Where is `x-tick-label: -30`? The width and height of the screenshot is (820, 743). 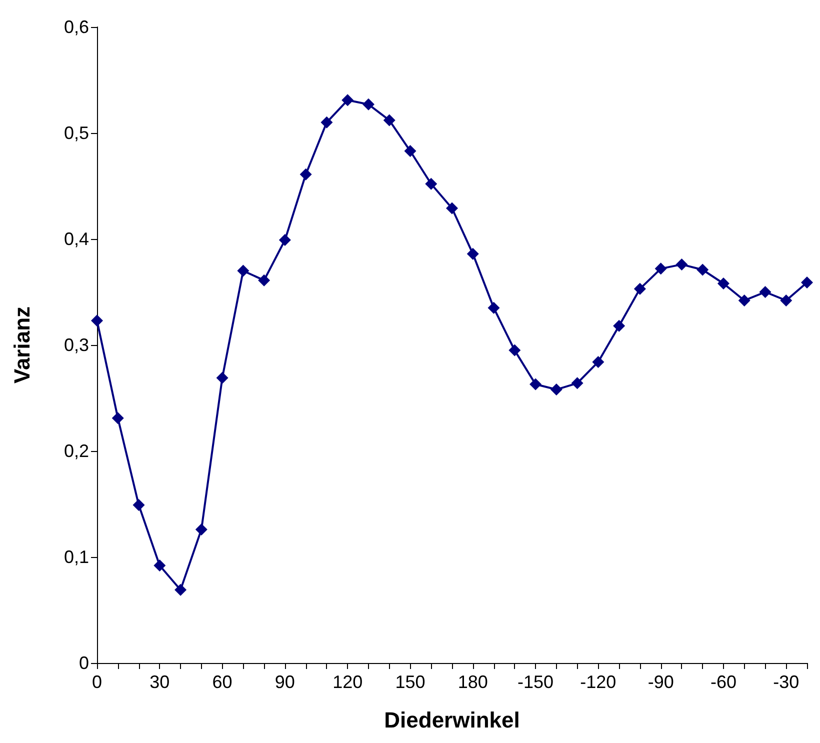
x-tick-label: -30 is located at coordinates (786, 682).